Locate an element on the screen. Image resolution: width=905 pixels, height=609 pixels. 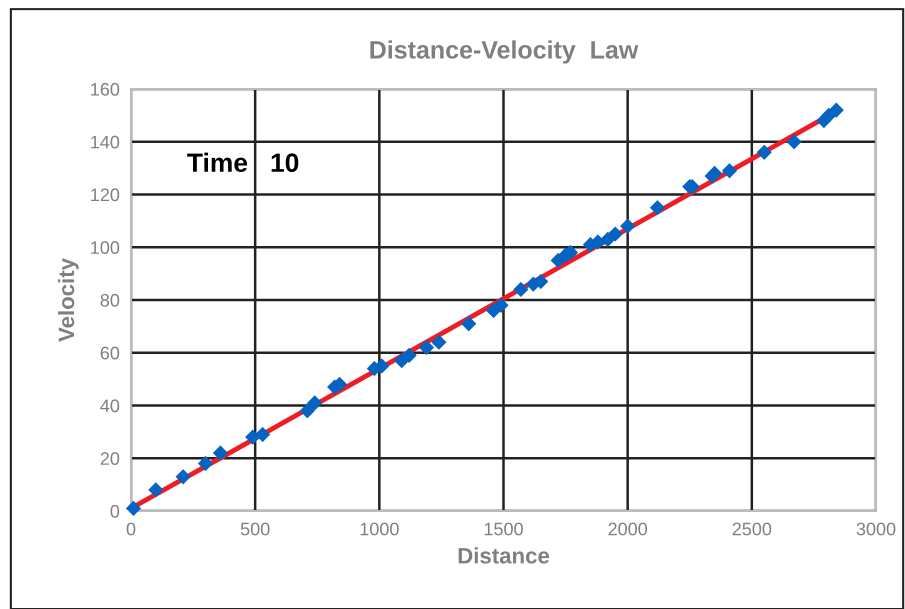
y-axis-title: Velocity is located at coordinates (68, 300).